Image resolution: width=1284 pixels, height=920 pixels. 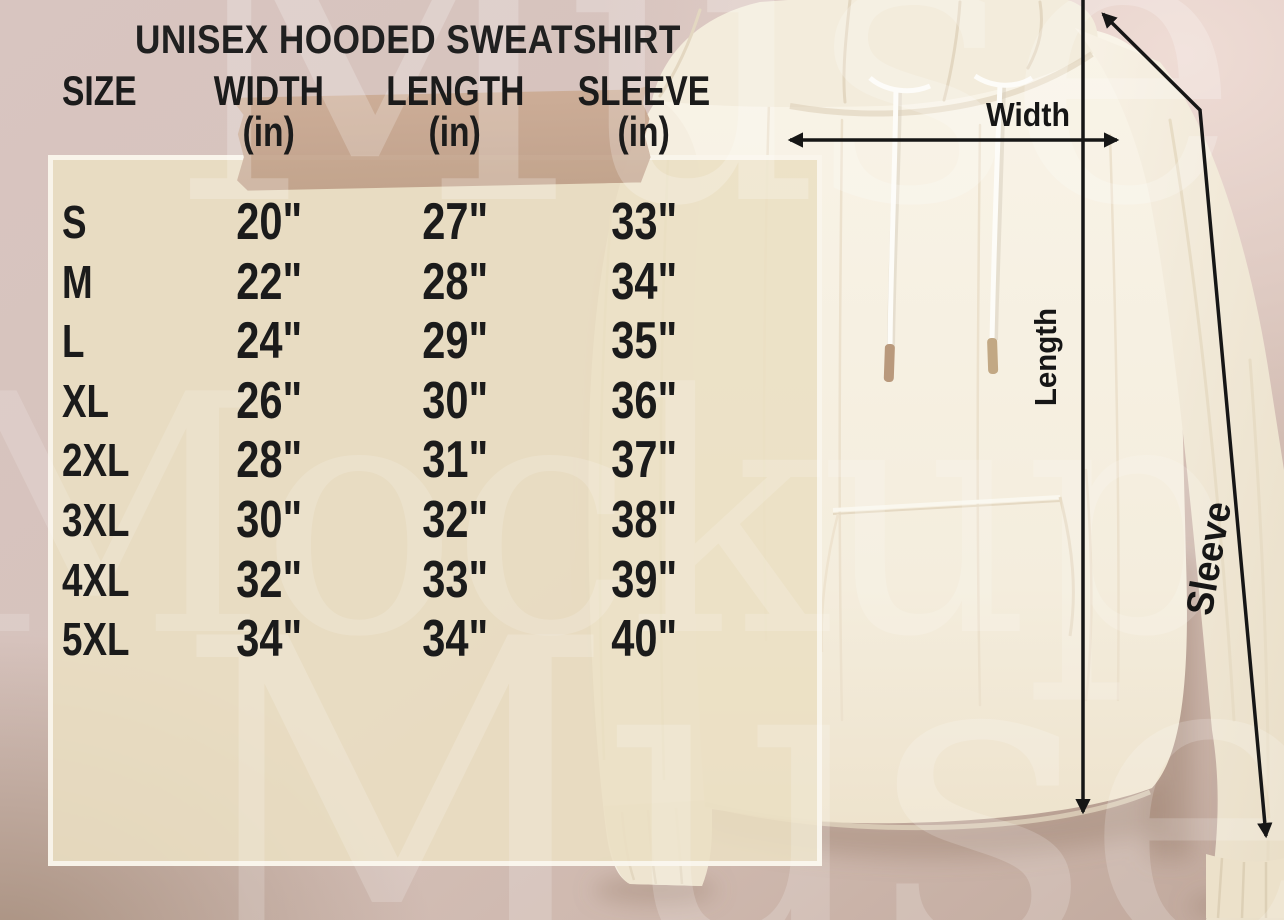 What do you see at coordinates (455, 639) in the screenshot?
I see `length-cell: 34"` at bounding box center [455, 639].